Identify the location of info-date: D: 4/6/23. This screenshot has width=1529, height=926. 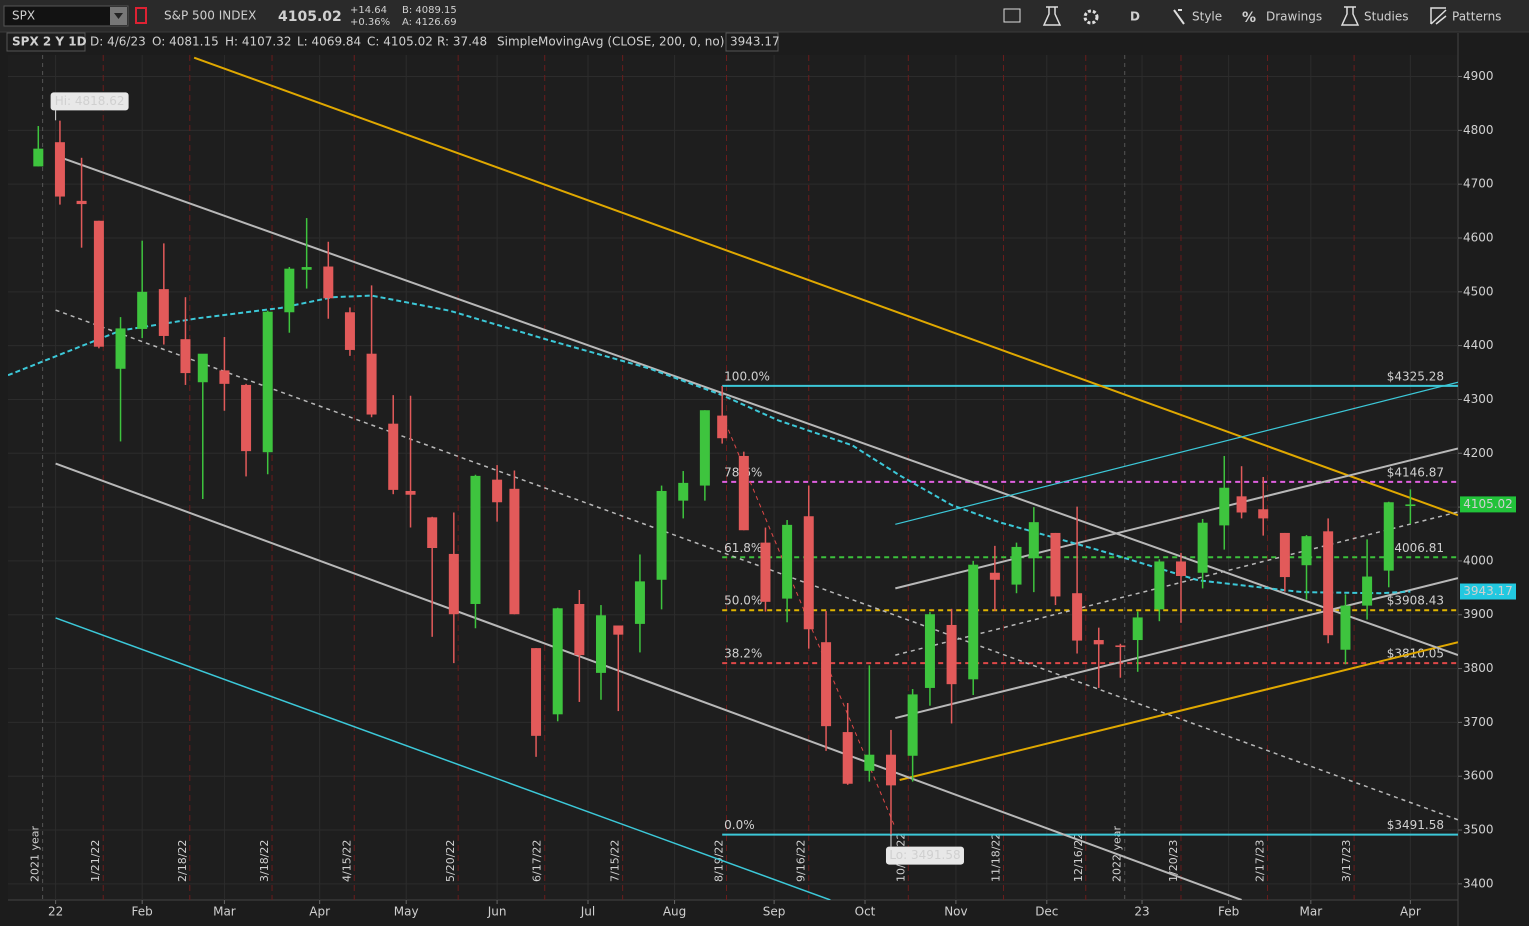
(118, 42).